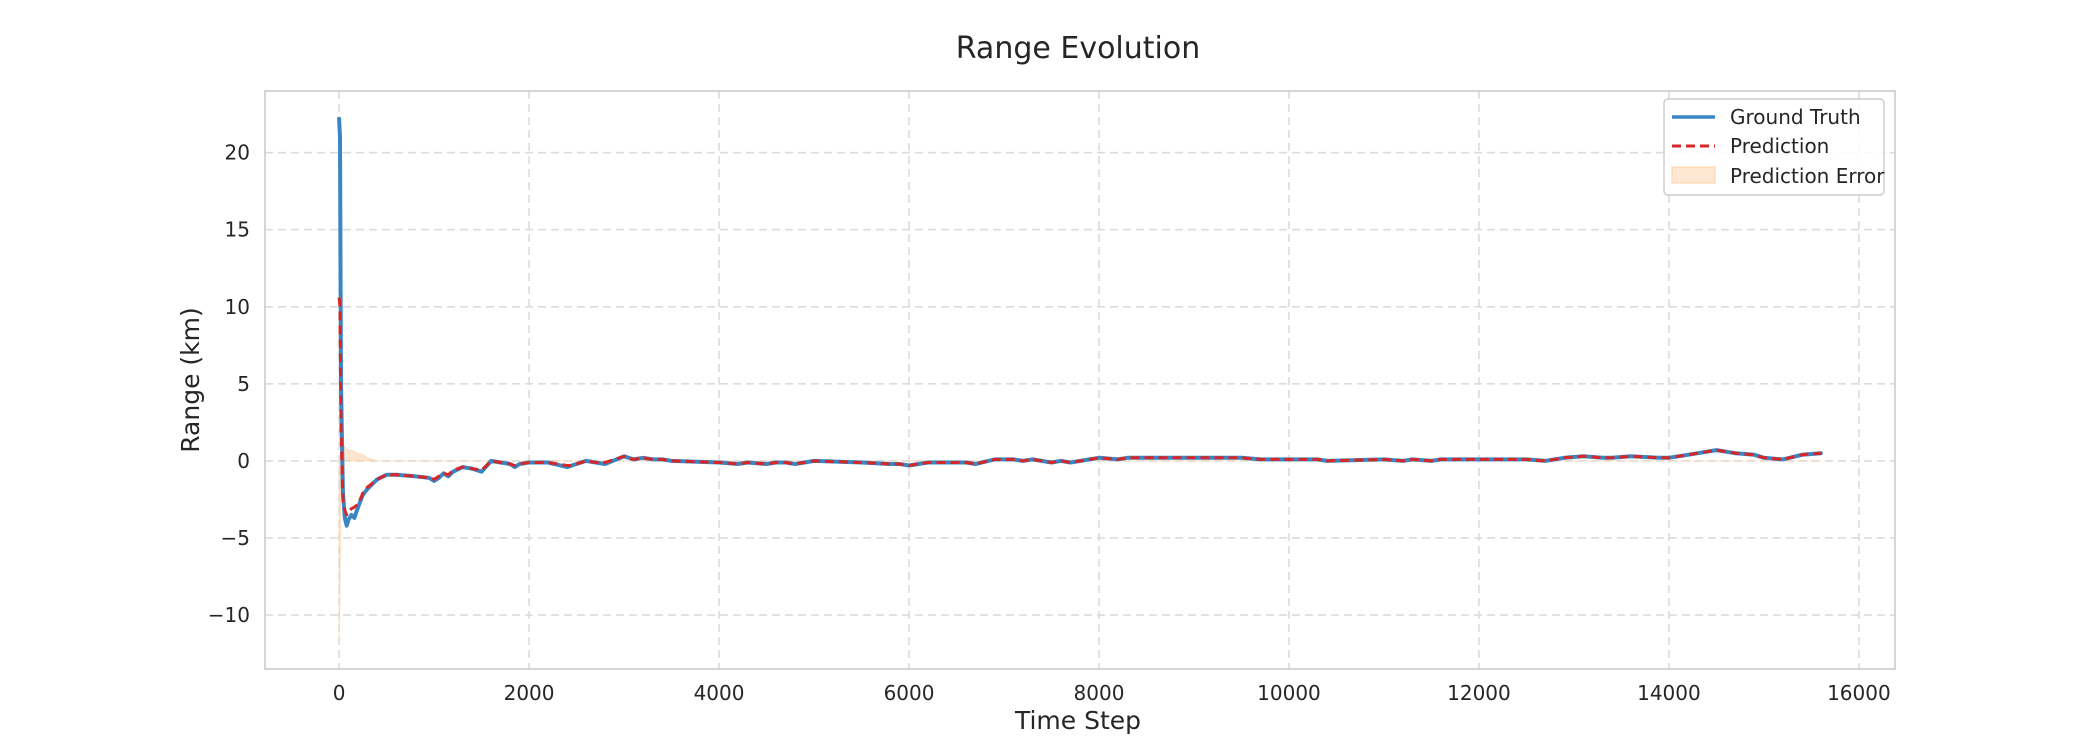 This screenshot has height=750, width=2100. I want to click on y-tick-label: −5, so click(235, 538).